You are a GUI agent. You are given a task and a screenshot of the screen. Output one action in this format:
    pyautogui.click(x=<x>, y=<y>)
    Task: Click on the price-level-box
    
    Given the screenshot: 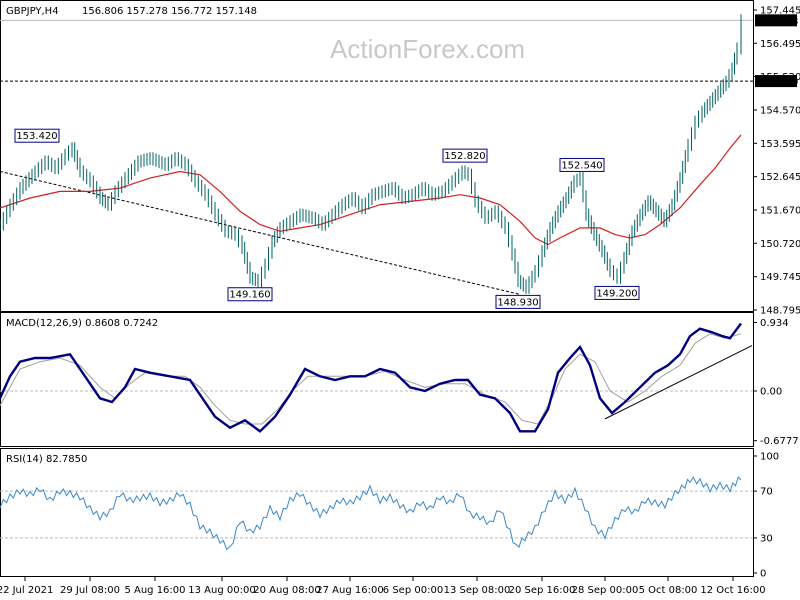 What is the action you would take?
    pyautogui.click(x=776, y=81)
    